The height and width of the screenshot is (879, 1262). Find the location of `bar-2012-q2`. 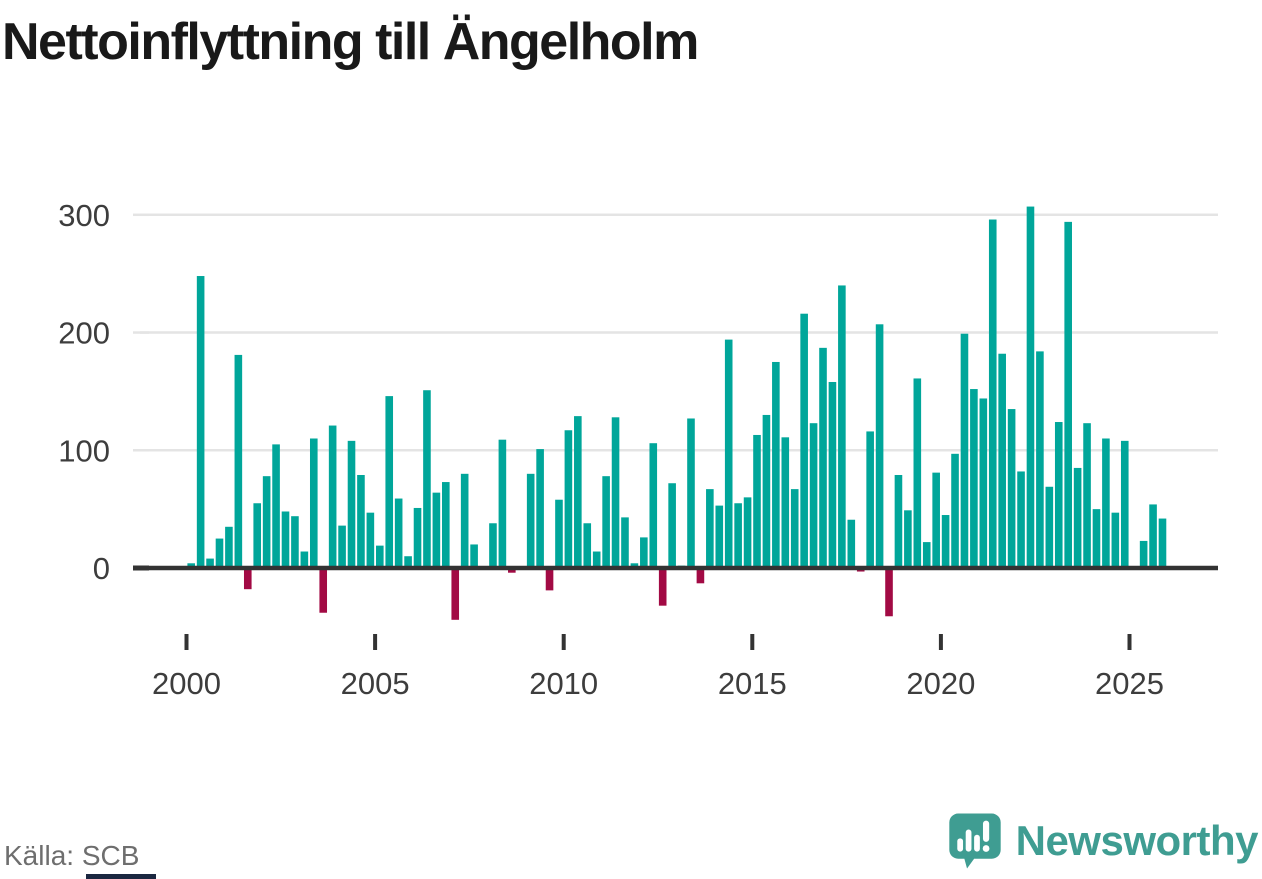

bar-2012-q2 is located at coordinates (653, 505).